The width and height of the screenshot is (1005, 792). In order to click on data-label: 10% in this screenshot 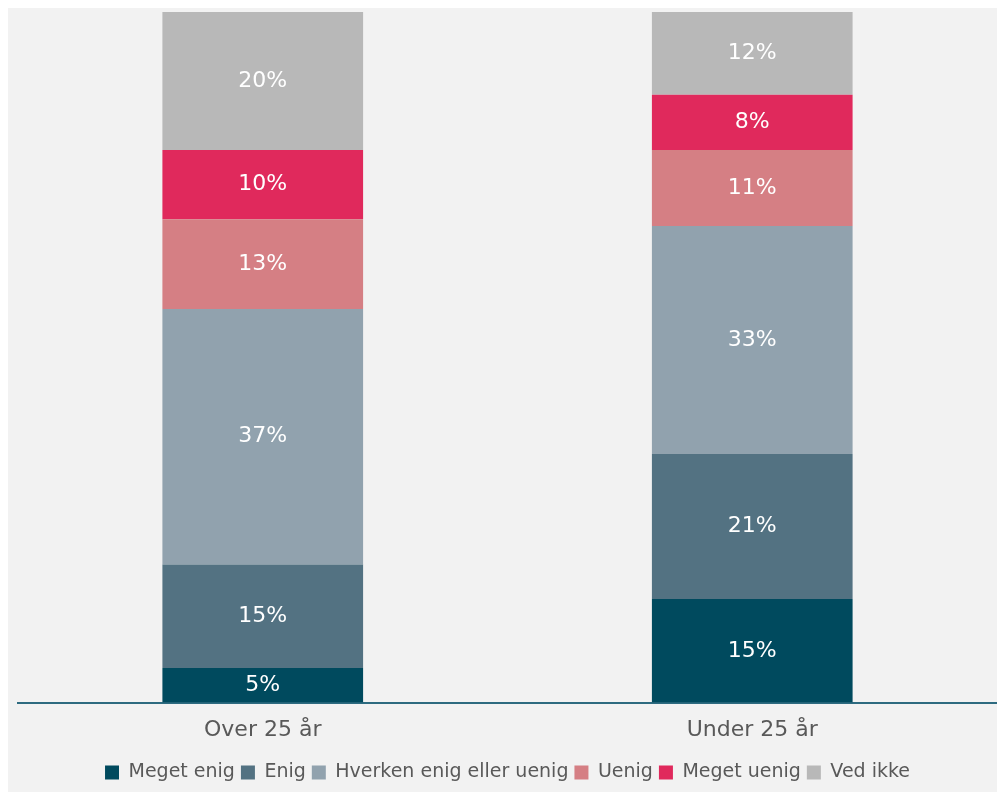, I will do `click(263, 183)`.